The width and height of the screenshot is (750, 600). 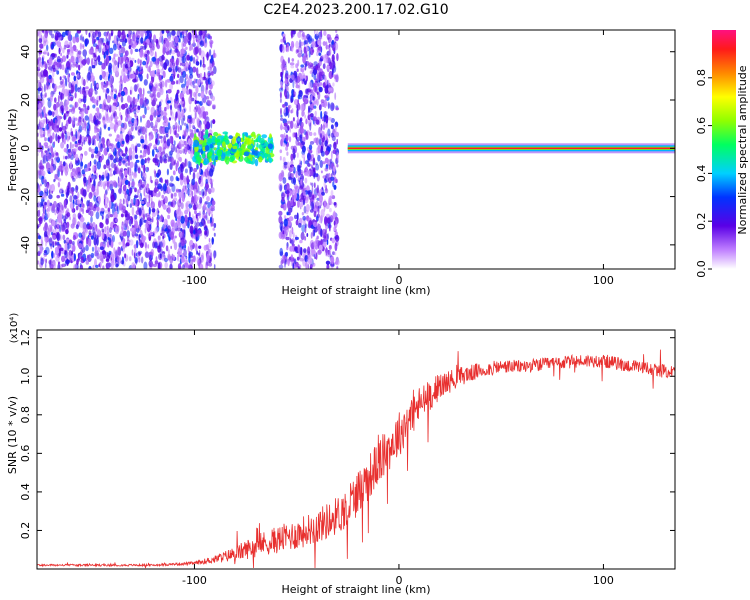 What do you see at coordinates (701, 126) in the screenshot?
I see `colorbar-tick-label: 0.6` at bounding box center [701, 126].